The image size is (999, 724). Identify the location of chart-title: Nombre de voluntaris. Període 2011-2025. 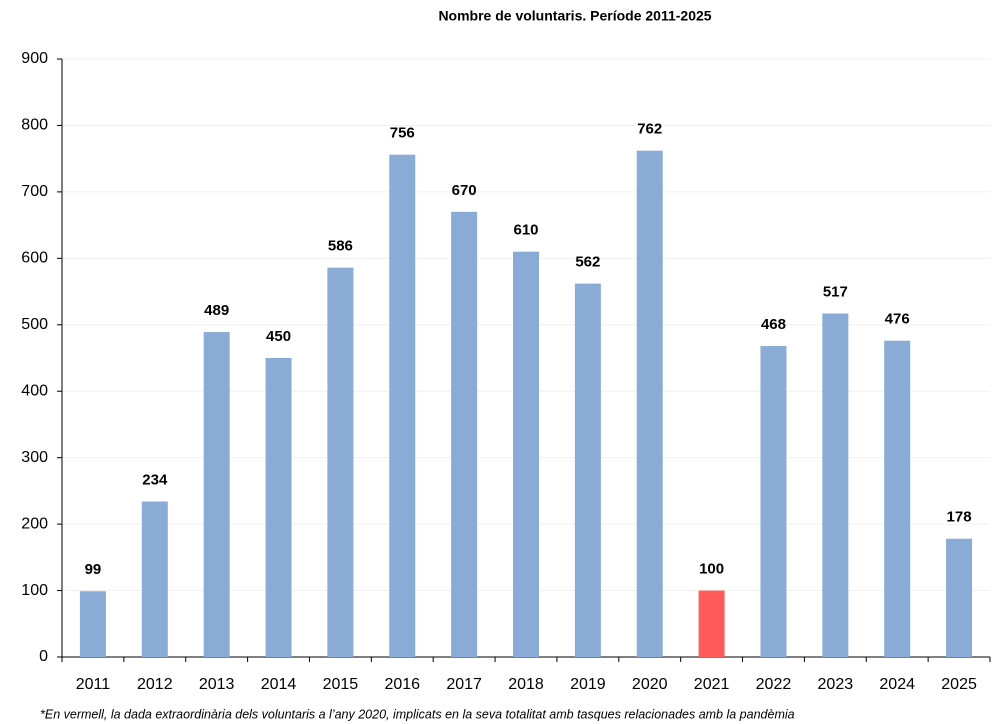
(574, 16).